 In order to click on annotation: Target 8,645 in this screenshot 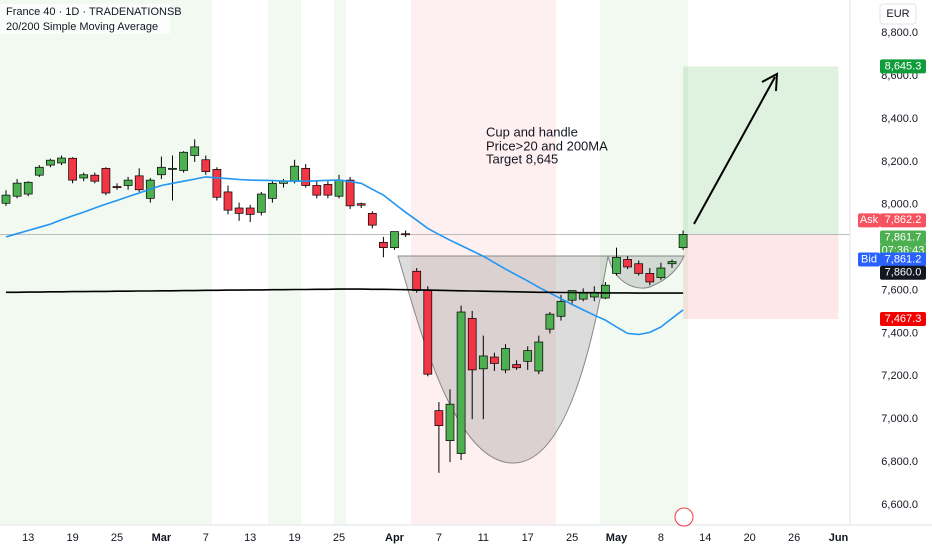, I will do `click(522, 158)`.